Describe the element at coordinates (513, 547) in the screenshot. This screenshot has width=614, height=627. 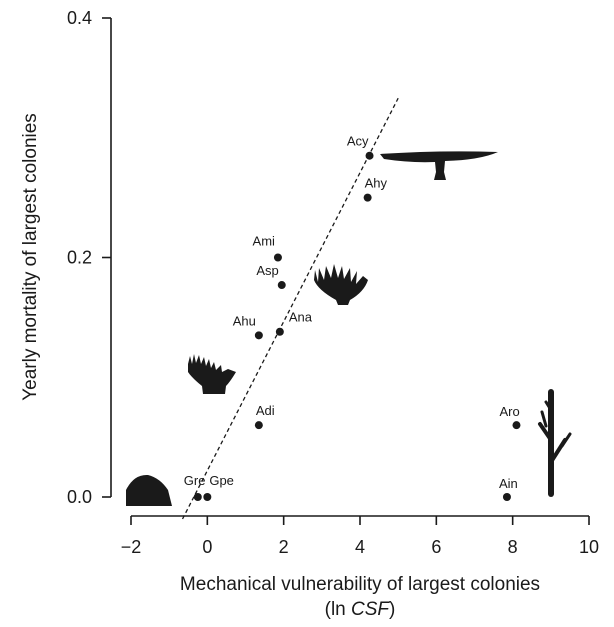
I see `x-tick-label: 8` at that location.